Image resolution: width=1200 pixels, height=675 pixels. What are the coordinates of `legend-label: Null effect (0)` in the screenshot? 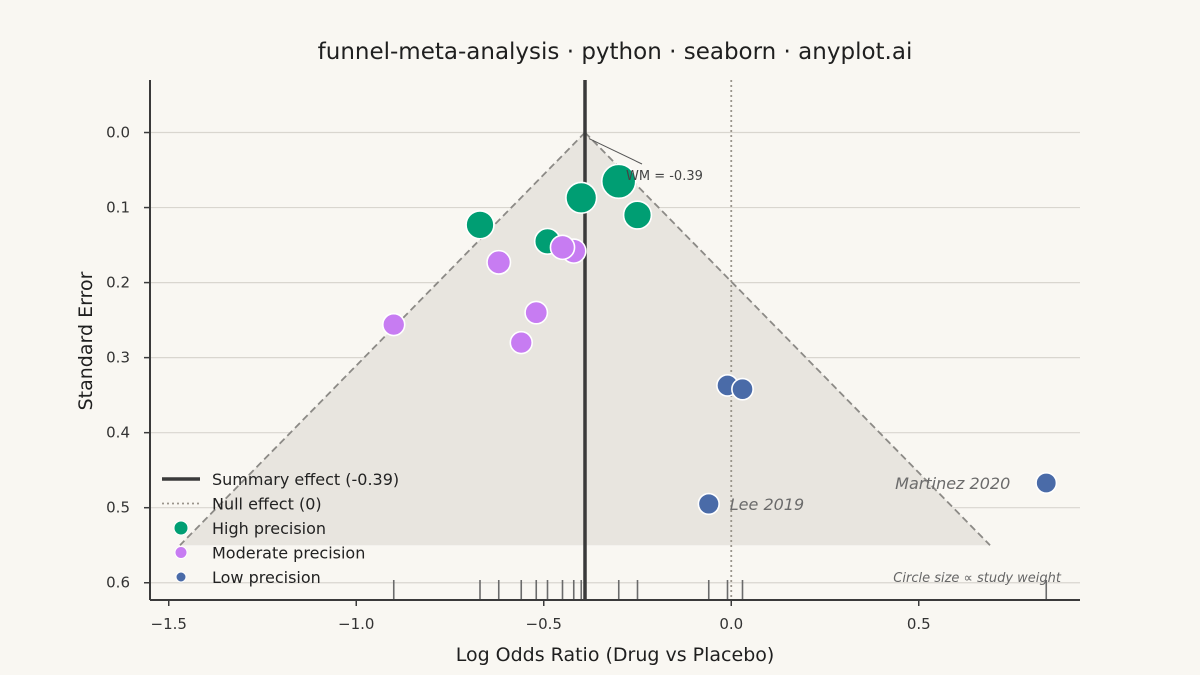 It's located at (267, 504).